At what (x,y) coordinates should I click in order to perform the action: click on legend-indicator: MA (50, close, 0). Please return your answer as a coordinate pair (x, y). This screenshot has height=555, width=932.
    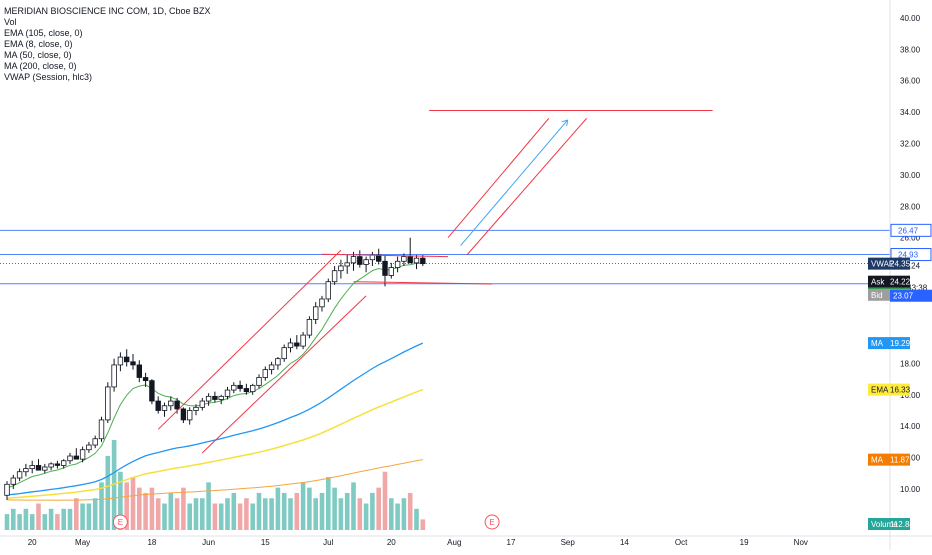
    Looking at the image, I should click on (38, 55).